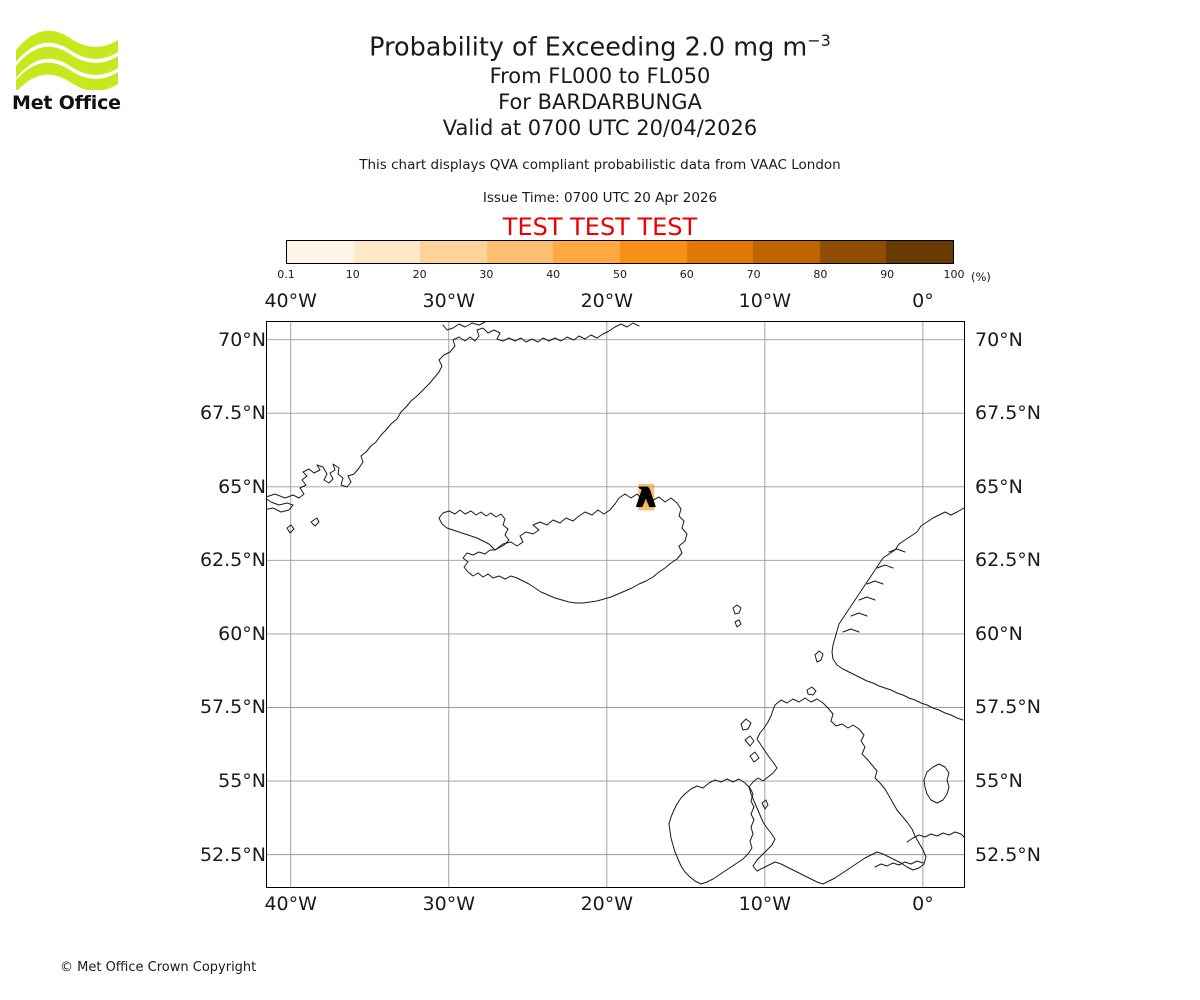  What do you see at coordinates (600, 102) in the screenshot?
I see `volcano-name-line: For BARDARBUNGA` at bounding box center [600, 102].